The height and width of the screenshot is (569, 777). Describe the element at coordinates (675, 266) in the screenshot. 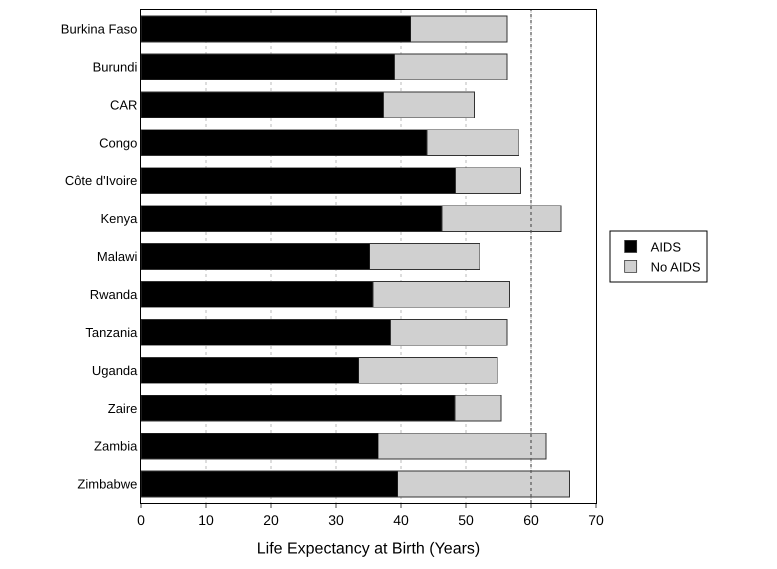

I see `legend-label: No AIDS` at that location.